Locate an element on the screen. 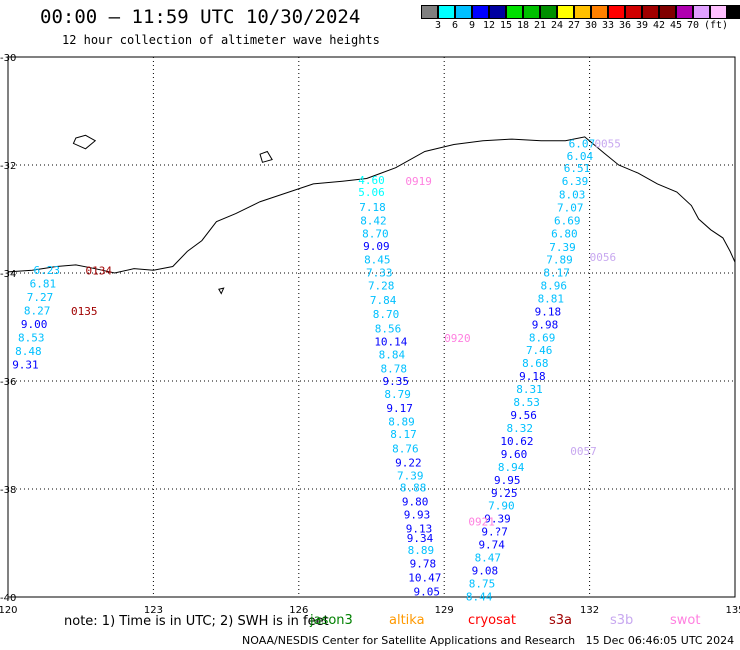  wave-height-label: 9.00 is located at coordinates (34, 324).